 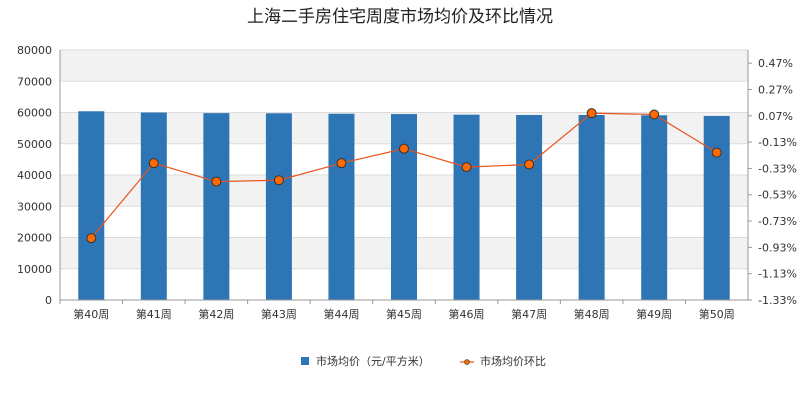 What do you see at coordinates (717, 314) in the screenshot?
I see `x-tick-label: 第50周` at bounding box center [717, 314].